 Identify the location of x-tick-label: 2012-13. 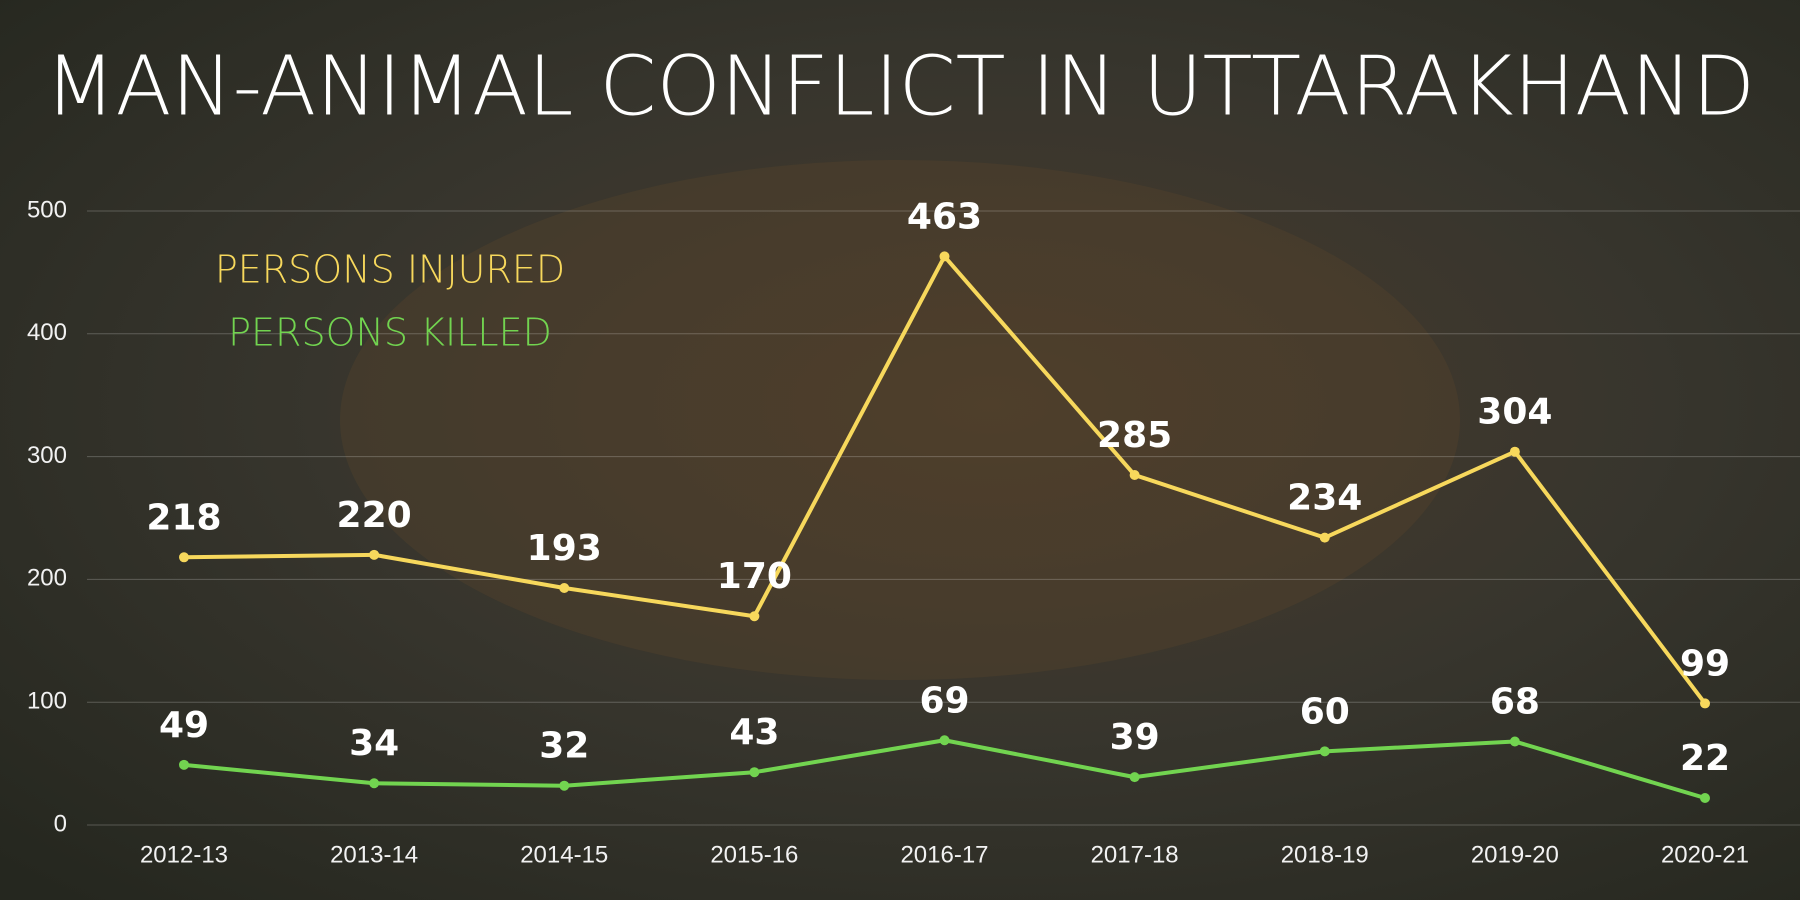
(184, 854).